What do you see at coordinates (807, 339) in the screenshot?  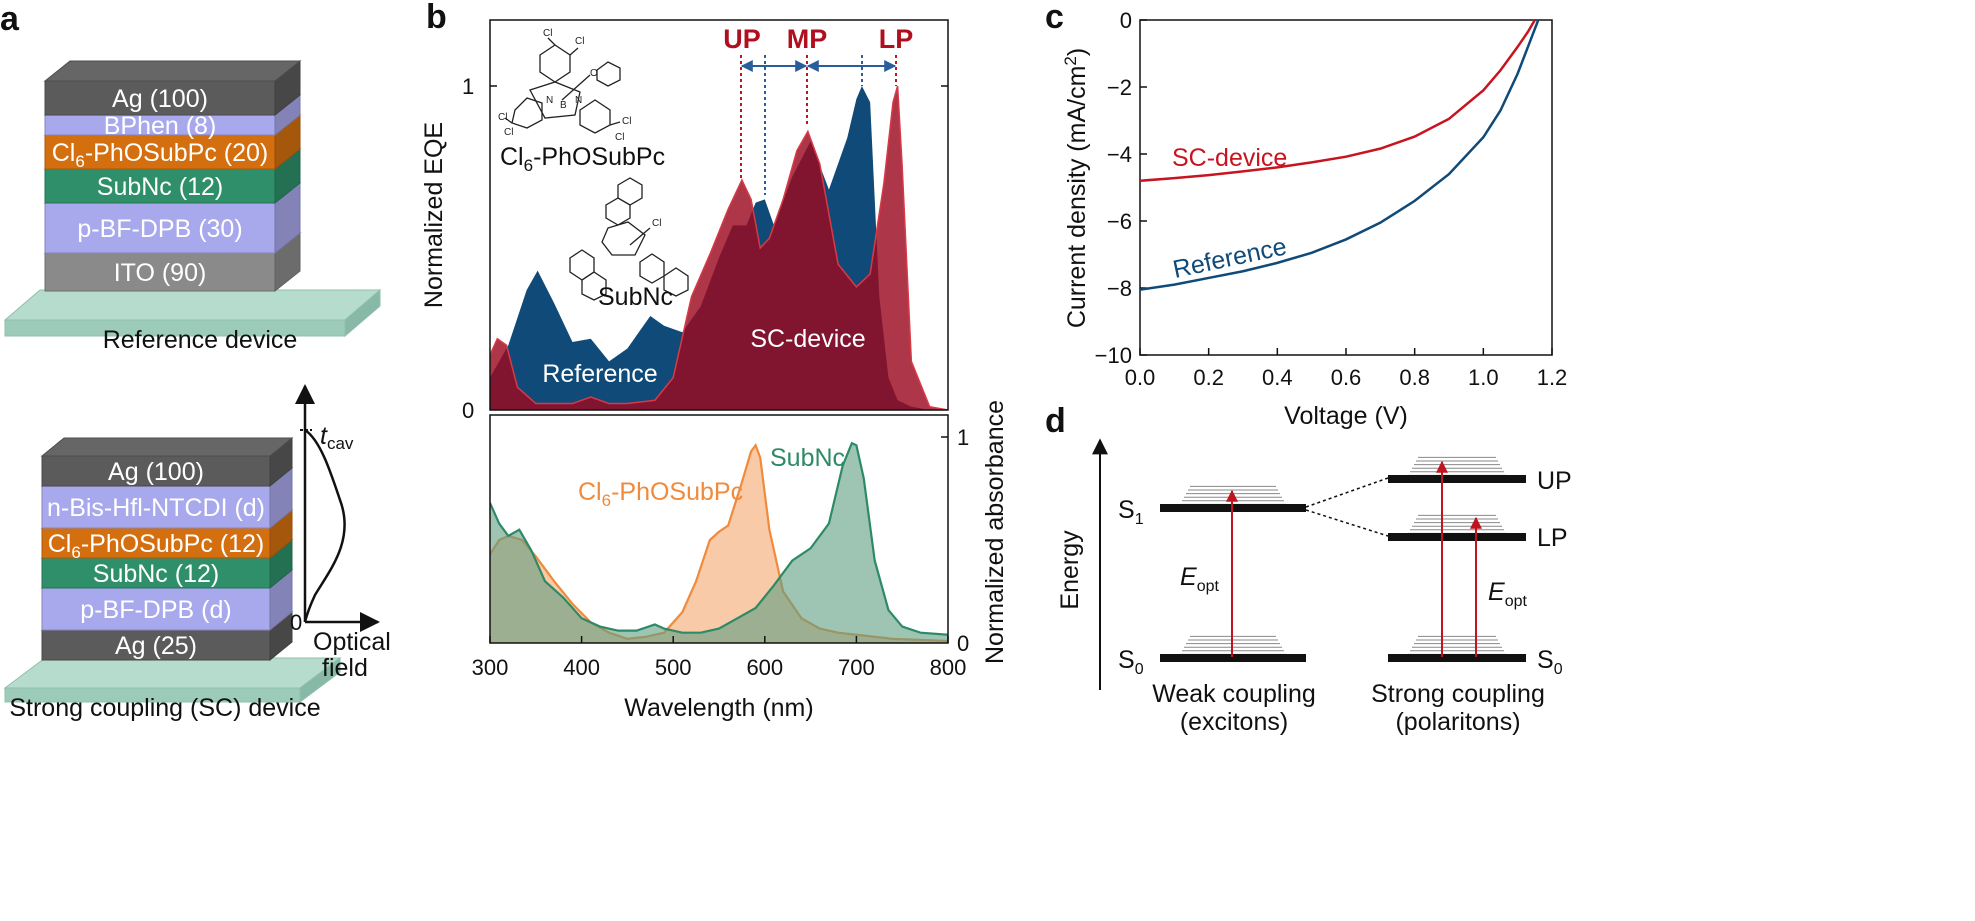 I see `sc-curve-label: SC-device` at bounding box center [807, 339].